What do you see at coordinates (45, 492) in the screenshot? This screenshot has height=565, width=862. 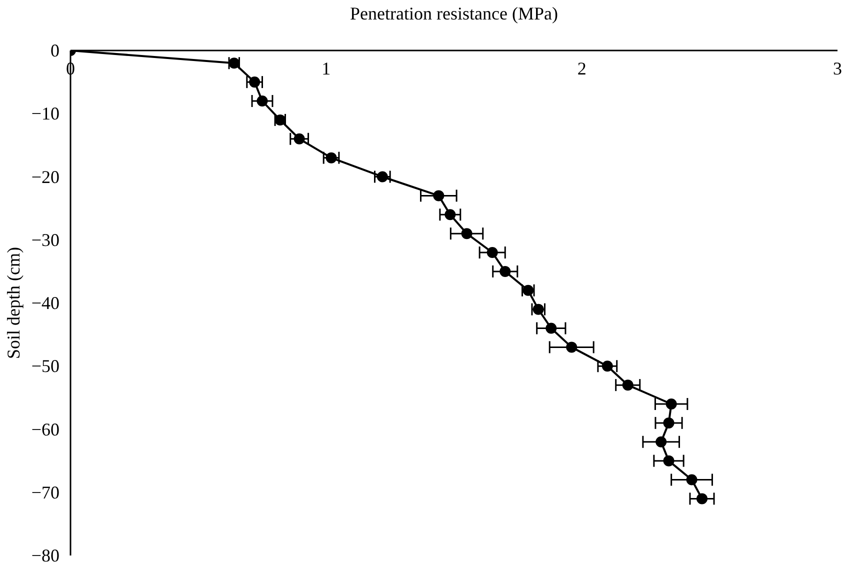 I see `y-tick-label: −70` at bounding box center [45, 492].